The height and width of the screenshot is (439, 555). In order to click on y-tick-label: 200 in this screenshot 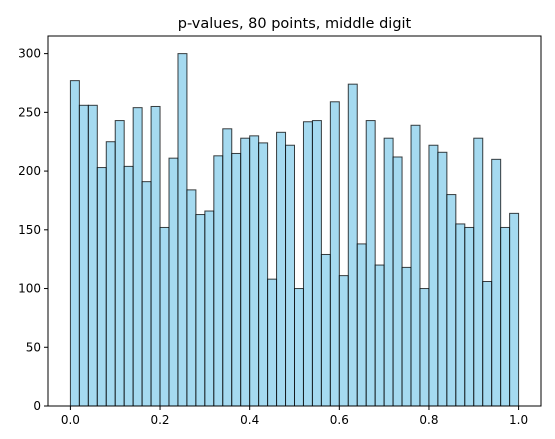, I will do `click(29, 171)`.